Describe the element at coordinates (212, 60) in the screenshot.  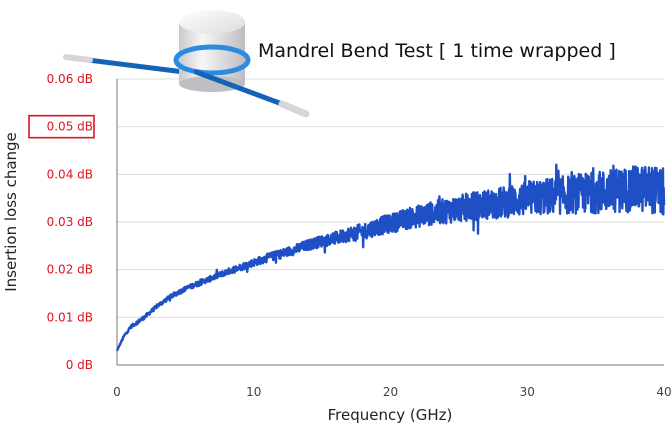
I see `wrap-ring` at that location.